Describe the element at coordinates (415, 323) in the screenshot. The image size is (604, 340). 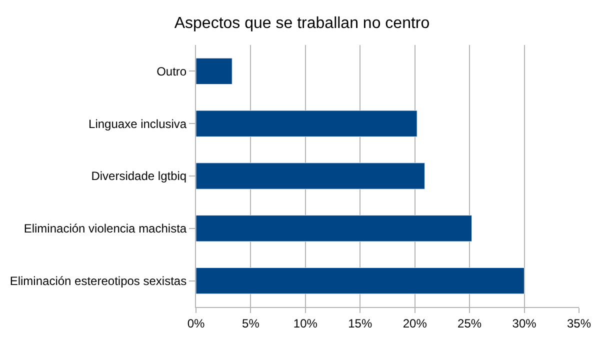
I see `x-tick-label: 20%` at that location.